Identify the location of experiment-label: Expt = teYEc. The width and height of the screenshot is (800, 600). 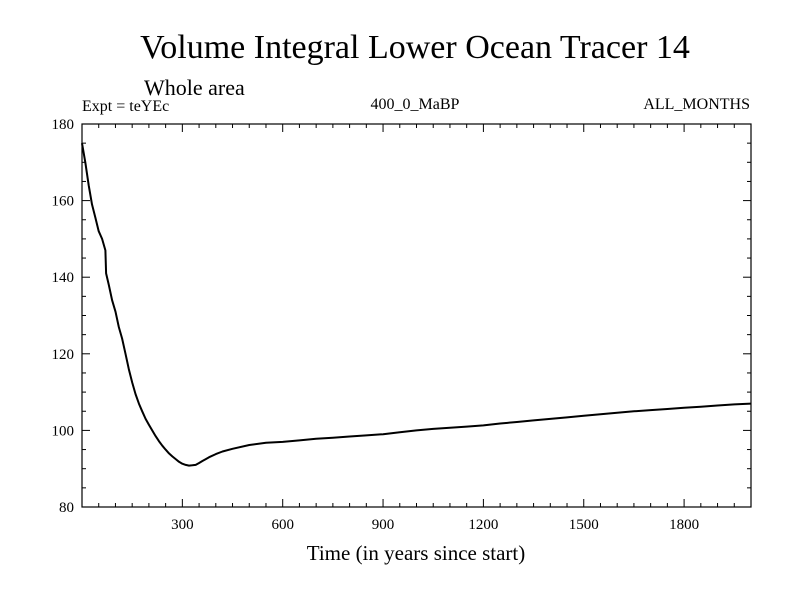
(125, 106).